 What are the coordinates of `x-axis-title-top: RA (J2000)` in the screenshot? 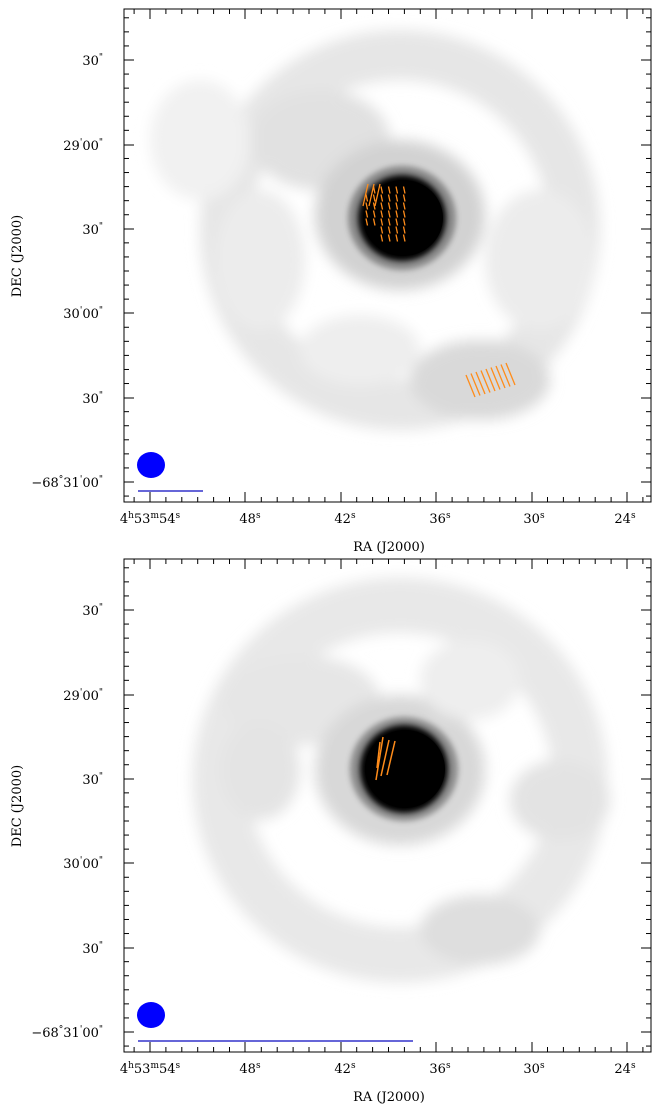 It's located at (389, 547).